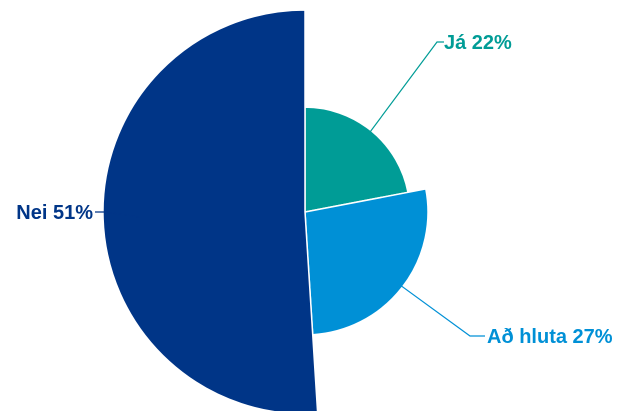 This screenshot has width=622, height=411. Describe the element at coordinates (366, 262) in the screenshot. I see `pie-slice-að-hluta` at that location.